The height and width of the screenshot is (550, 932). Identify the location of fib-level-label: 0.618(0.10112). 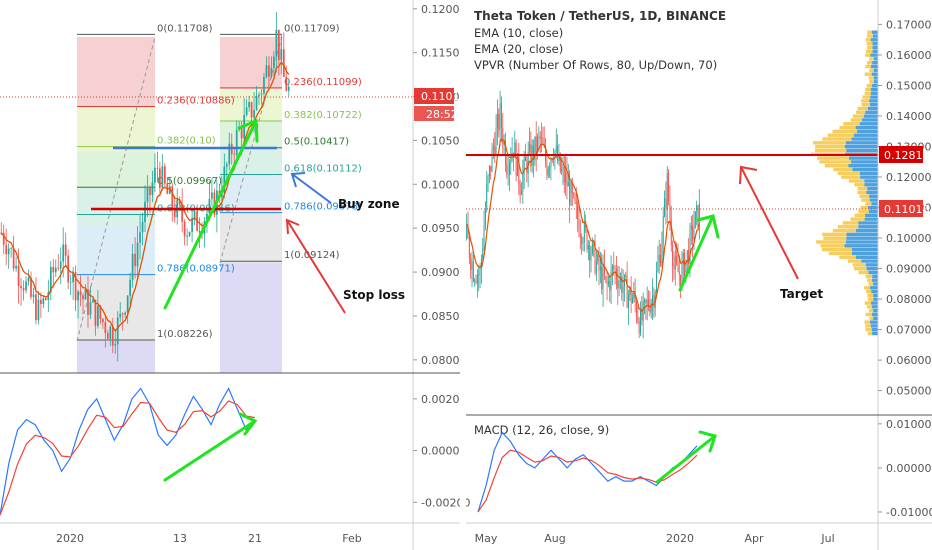
(323, 168).